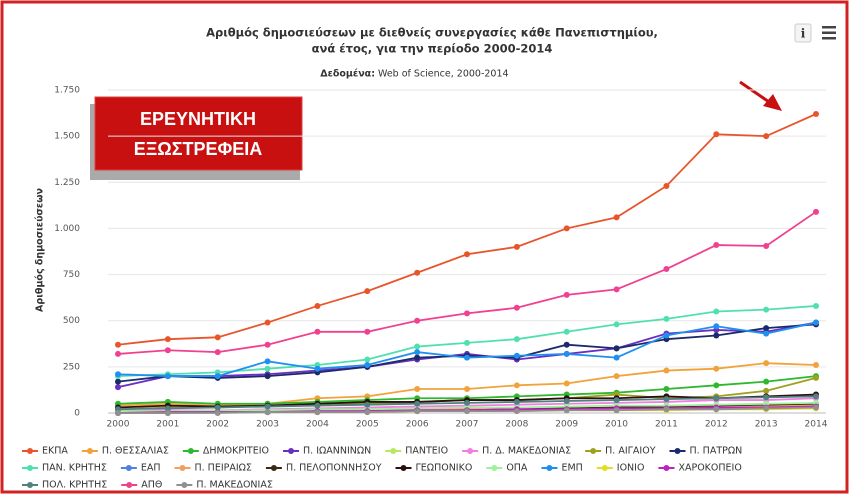  I want to click on legend-item: ΓΕΩΠΟΝΙΚΟ, so click(434, 468).